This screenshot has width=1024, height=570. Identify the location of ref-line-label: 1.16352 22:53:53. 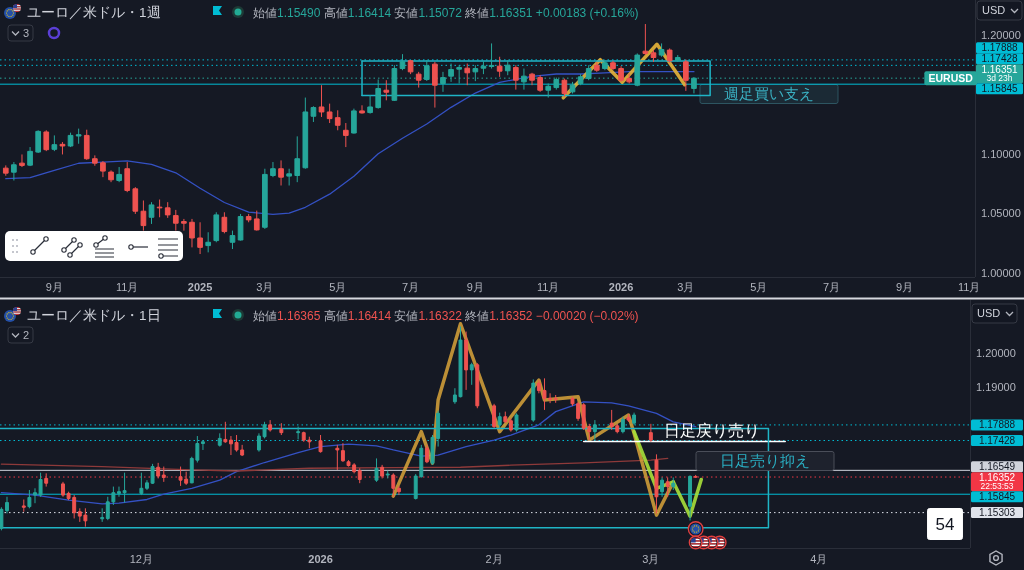
(997, 482).